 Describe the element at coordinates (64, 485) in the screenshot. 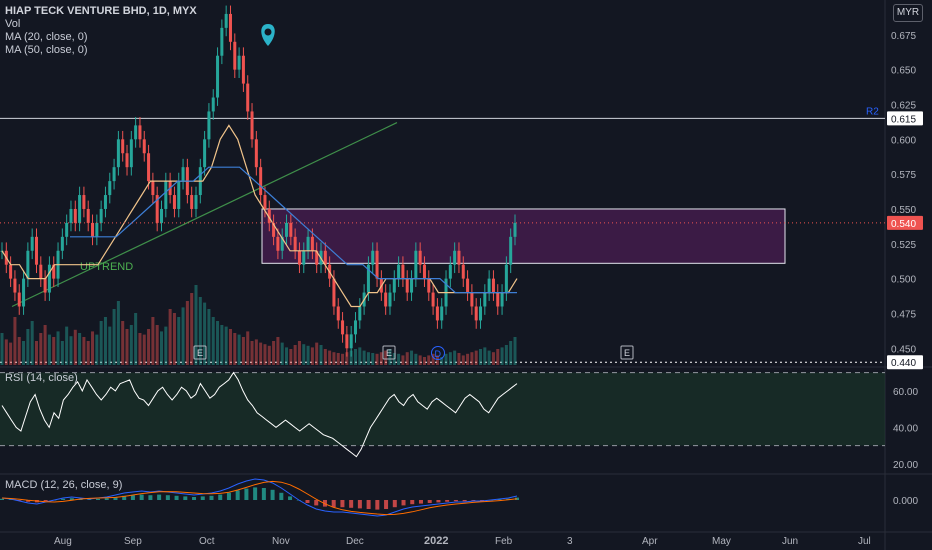

I see `macd-legend: MACD (12, 26, close, 9)` at that location.